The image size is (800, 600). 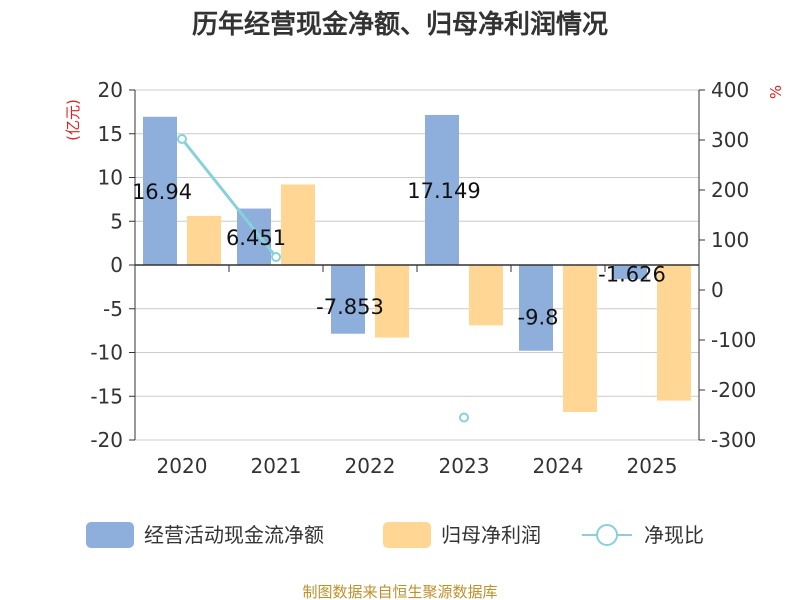 I want to click on x-tick-label: 2021, so click(x=276, y=466).